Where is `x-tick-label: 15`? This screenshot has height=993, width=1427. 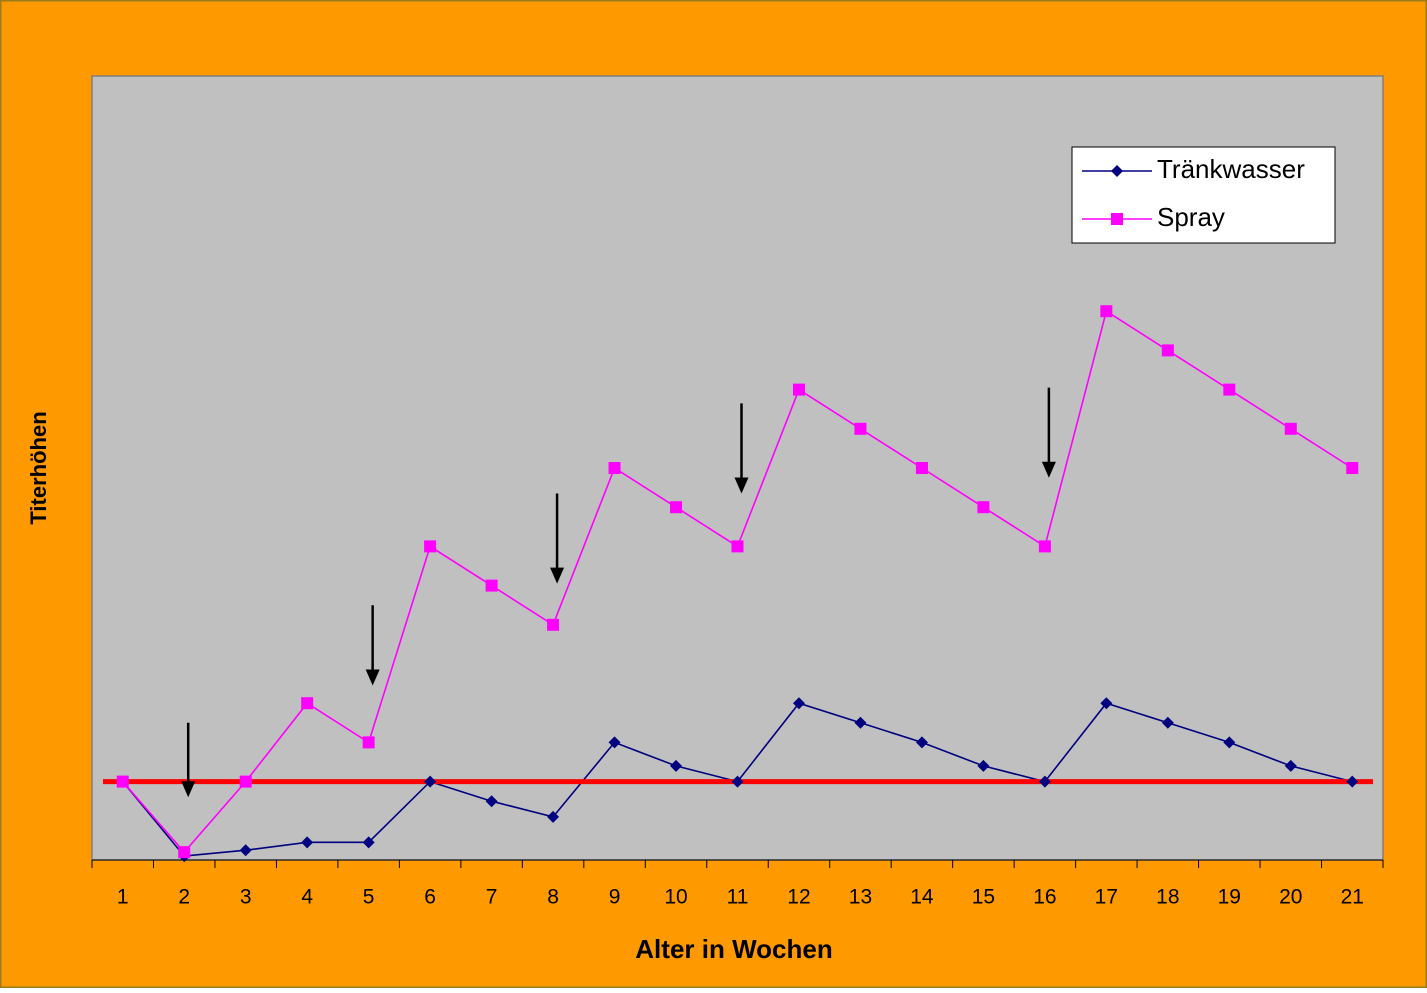 x-tick-label: 15 is located at coordinates (983, 897).